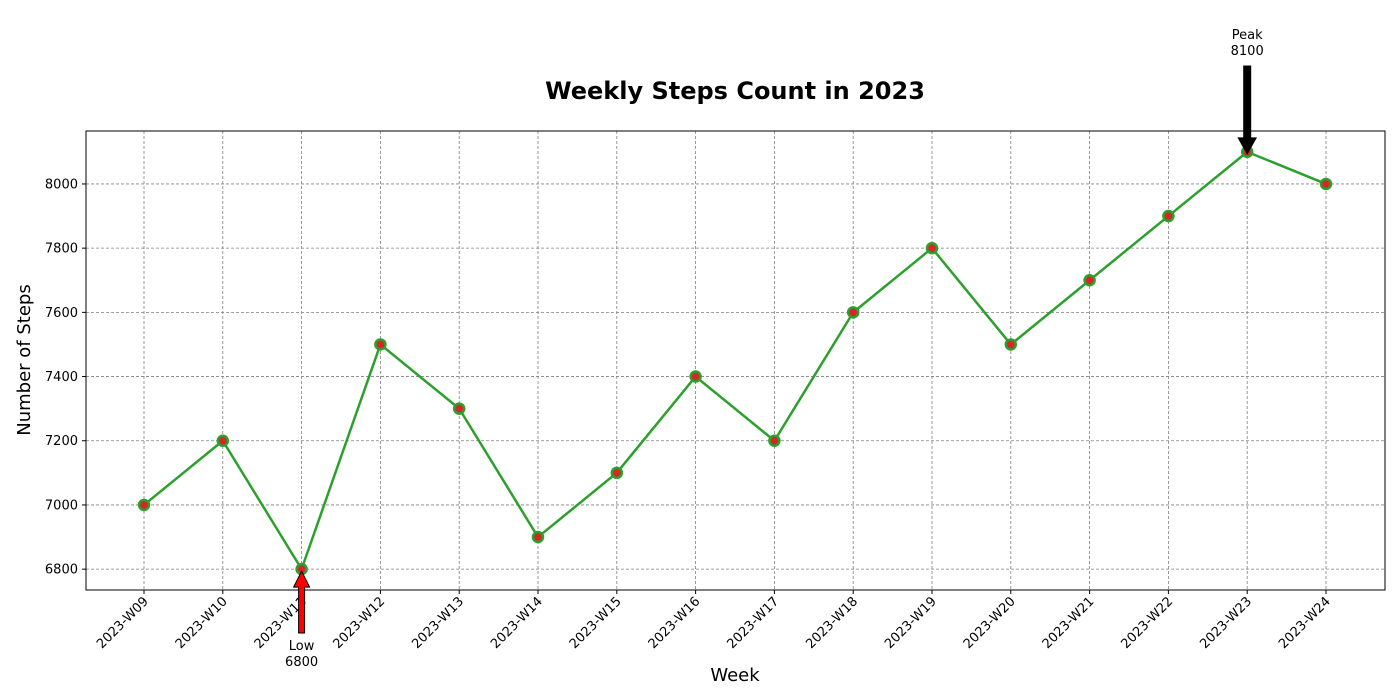  What do you see at coordinates (24, 359) in the screenshot?
I see `y-axis-title: Number of Steps` at bounding box center [24, 359].